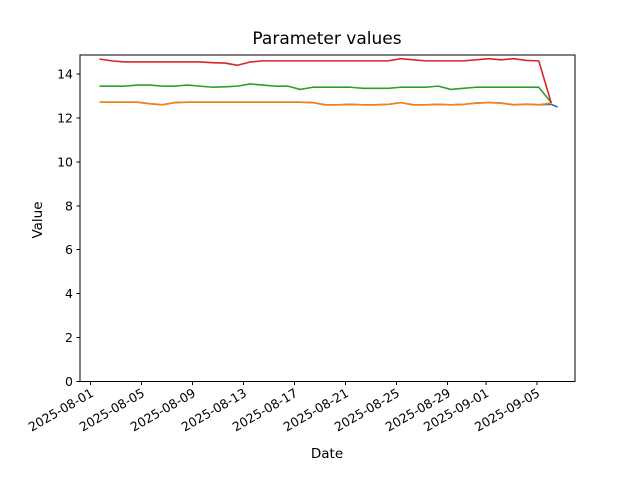 The image size is (640, 480). What do you see at coordinates (325, 93) in the screenshot?
I see `line-series-green` at bounding box center [325, 93].